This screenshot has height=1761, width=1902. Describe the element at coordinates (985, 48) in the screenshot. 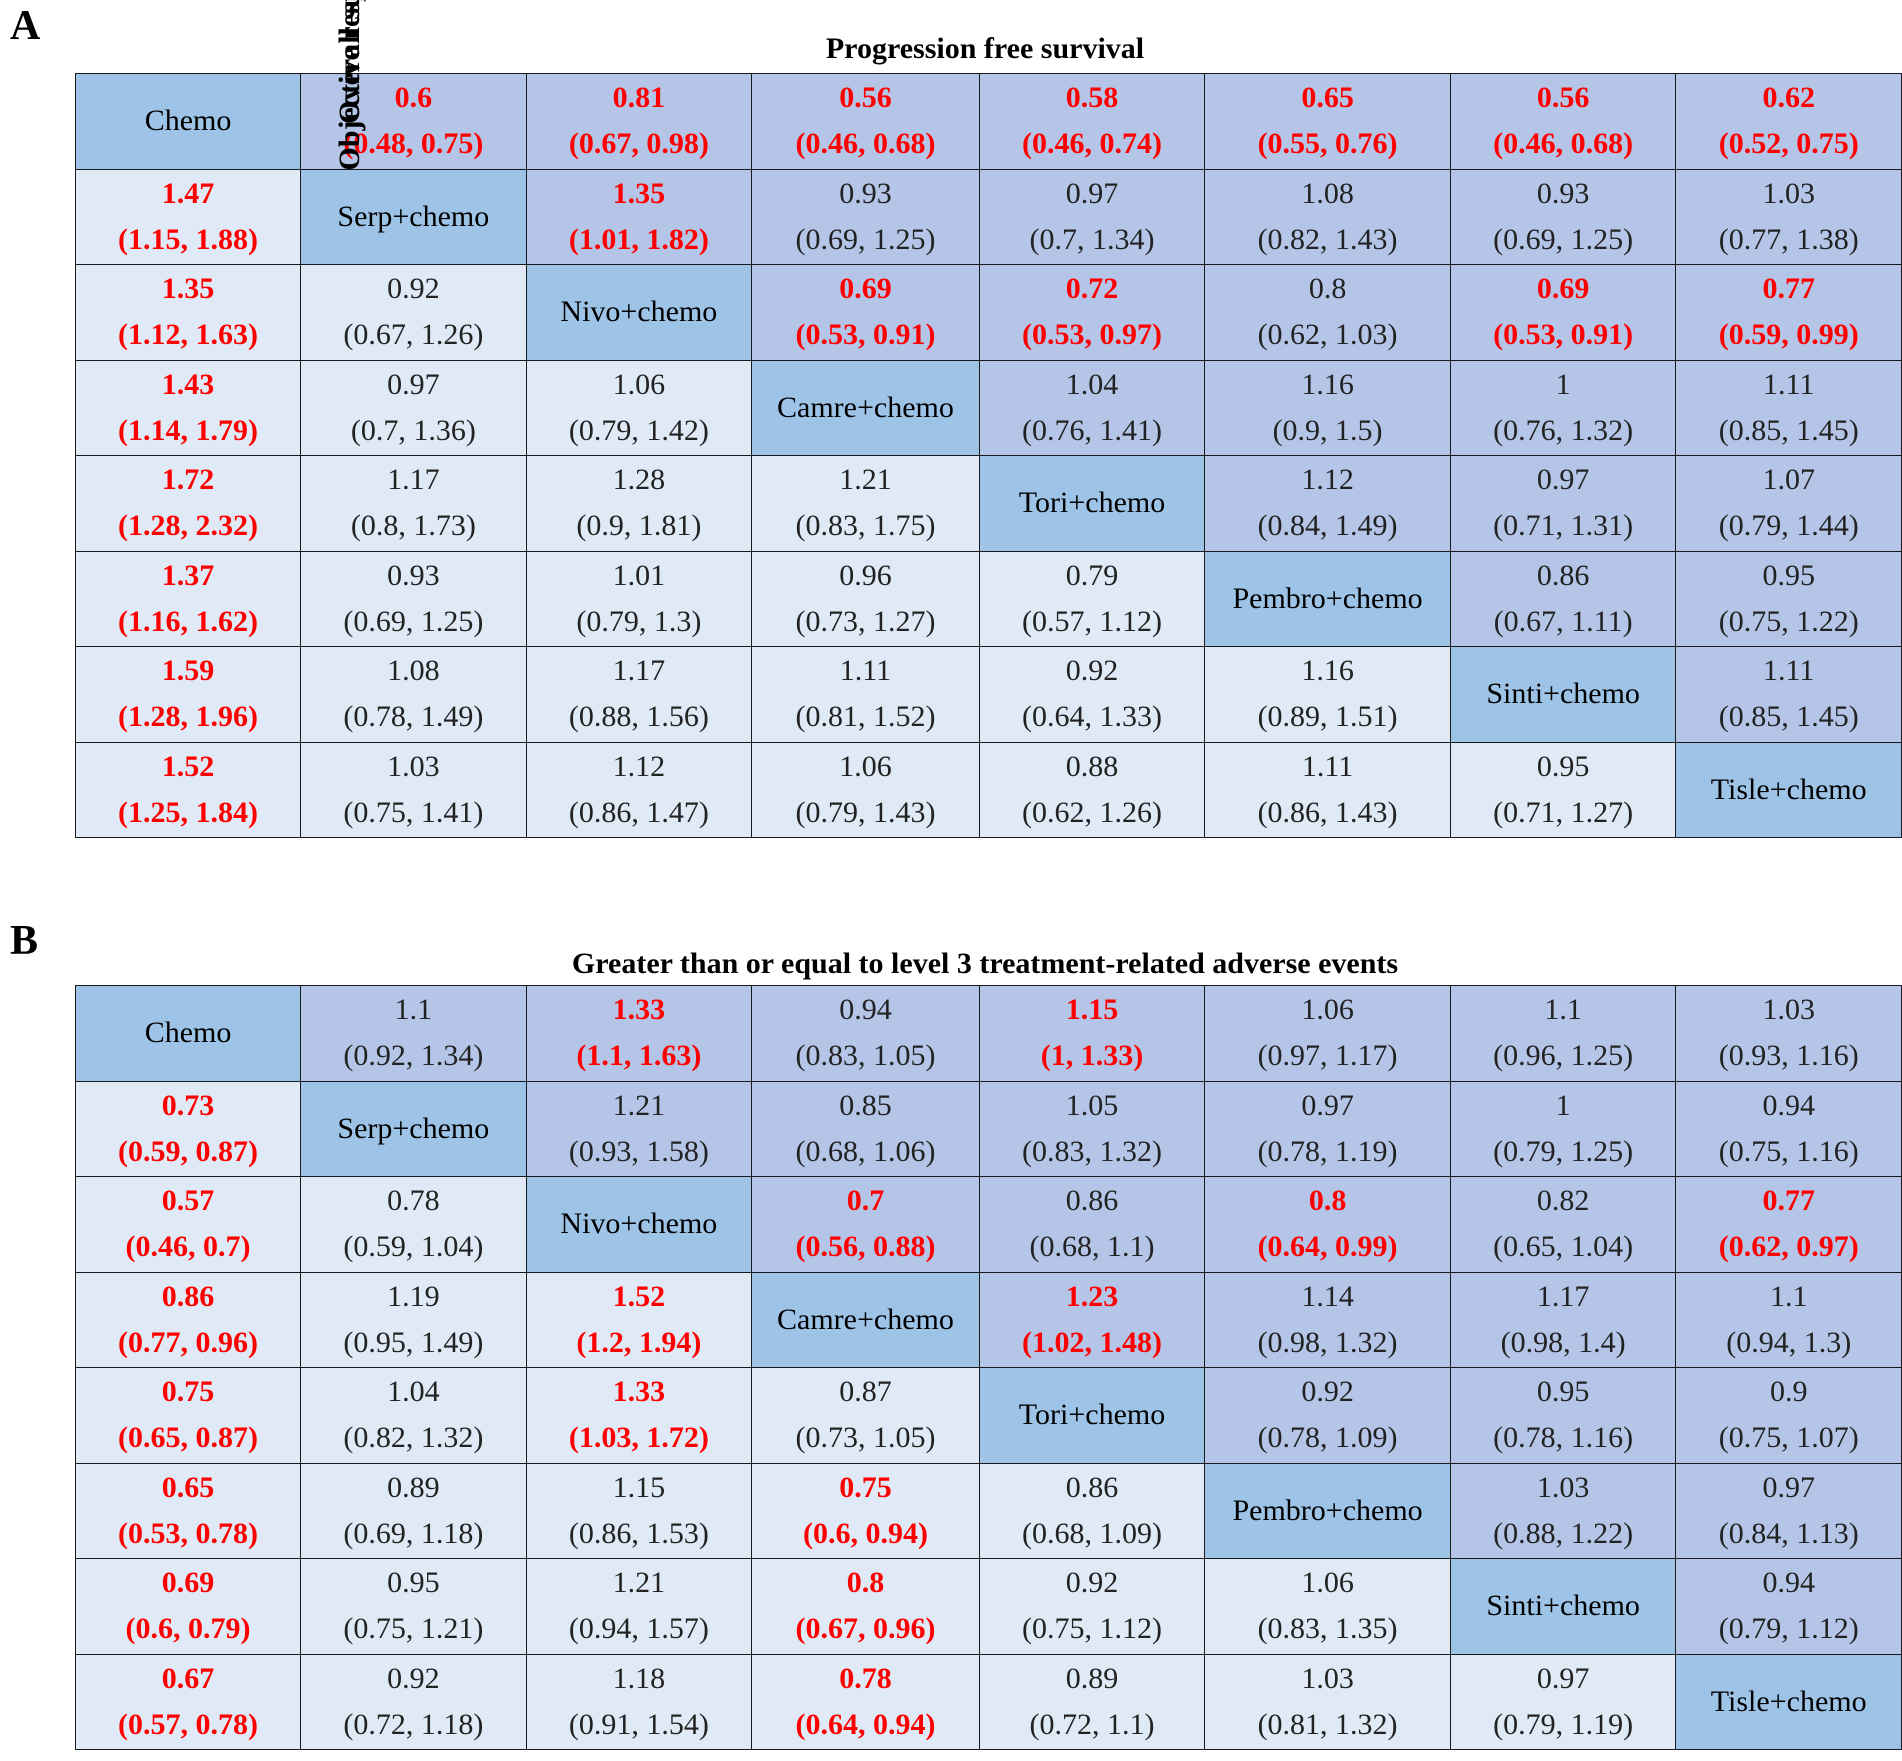

I see `panel-title: Progression free survival` at that location.